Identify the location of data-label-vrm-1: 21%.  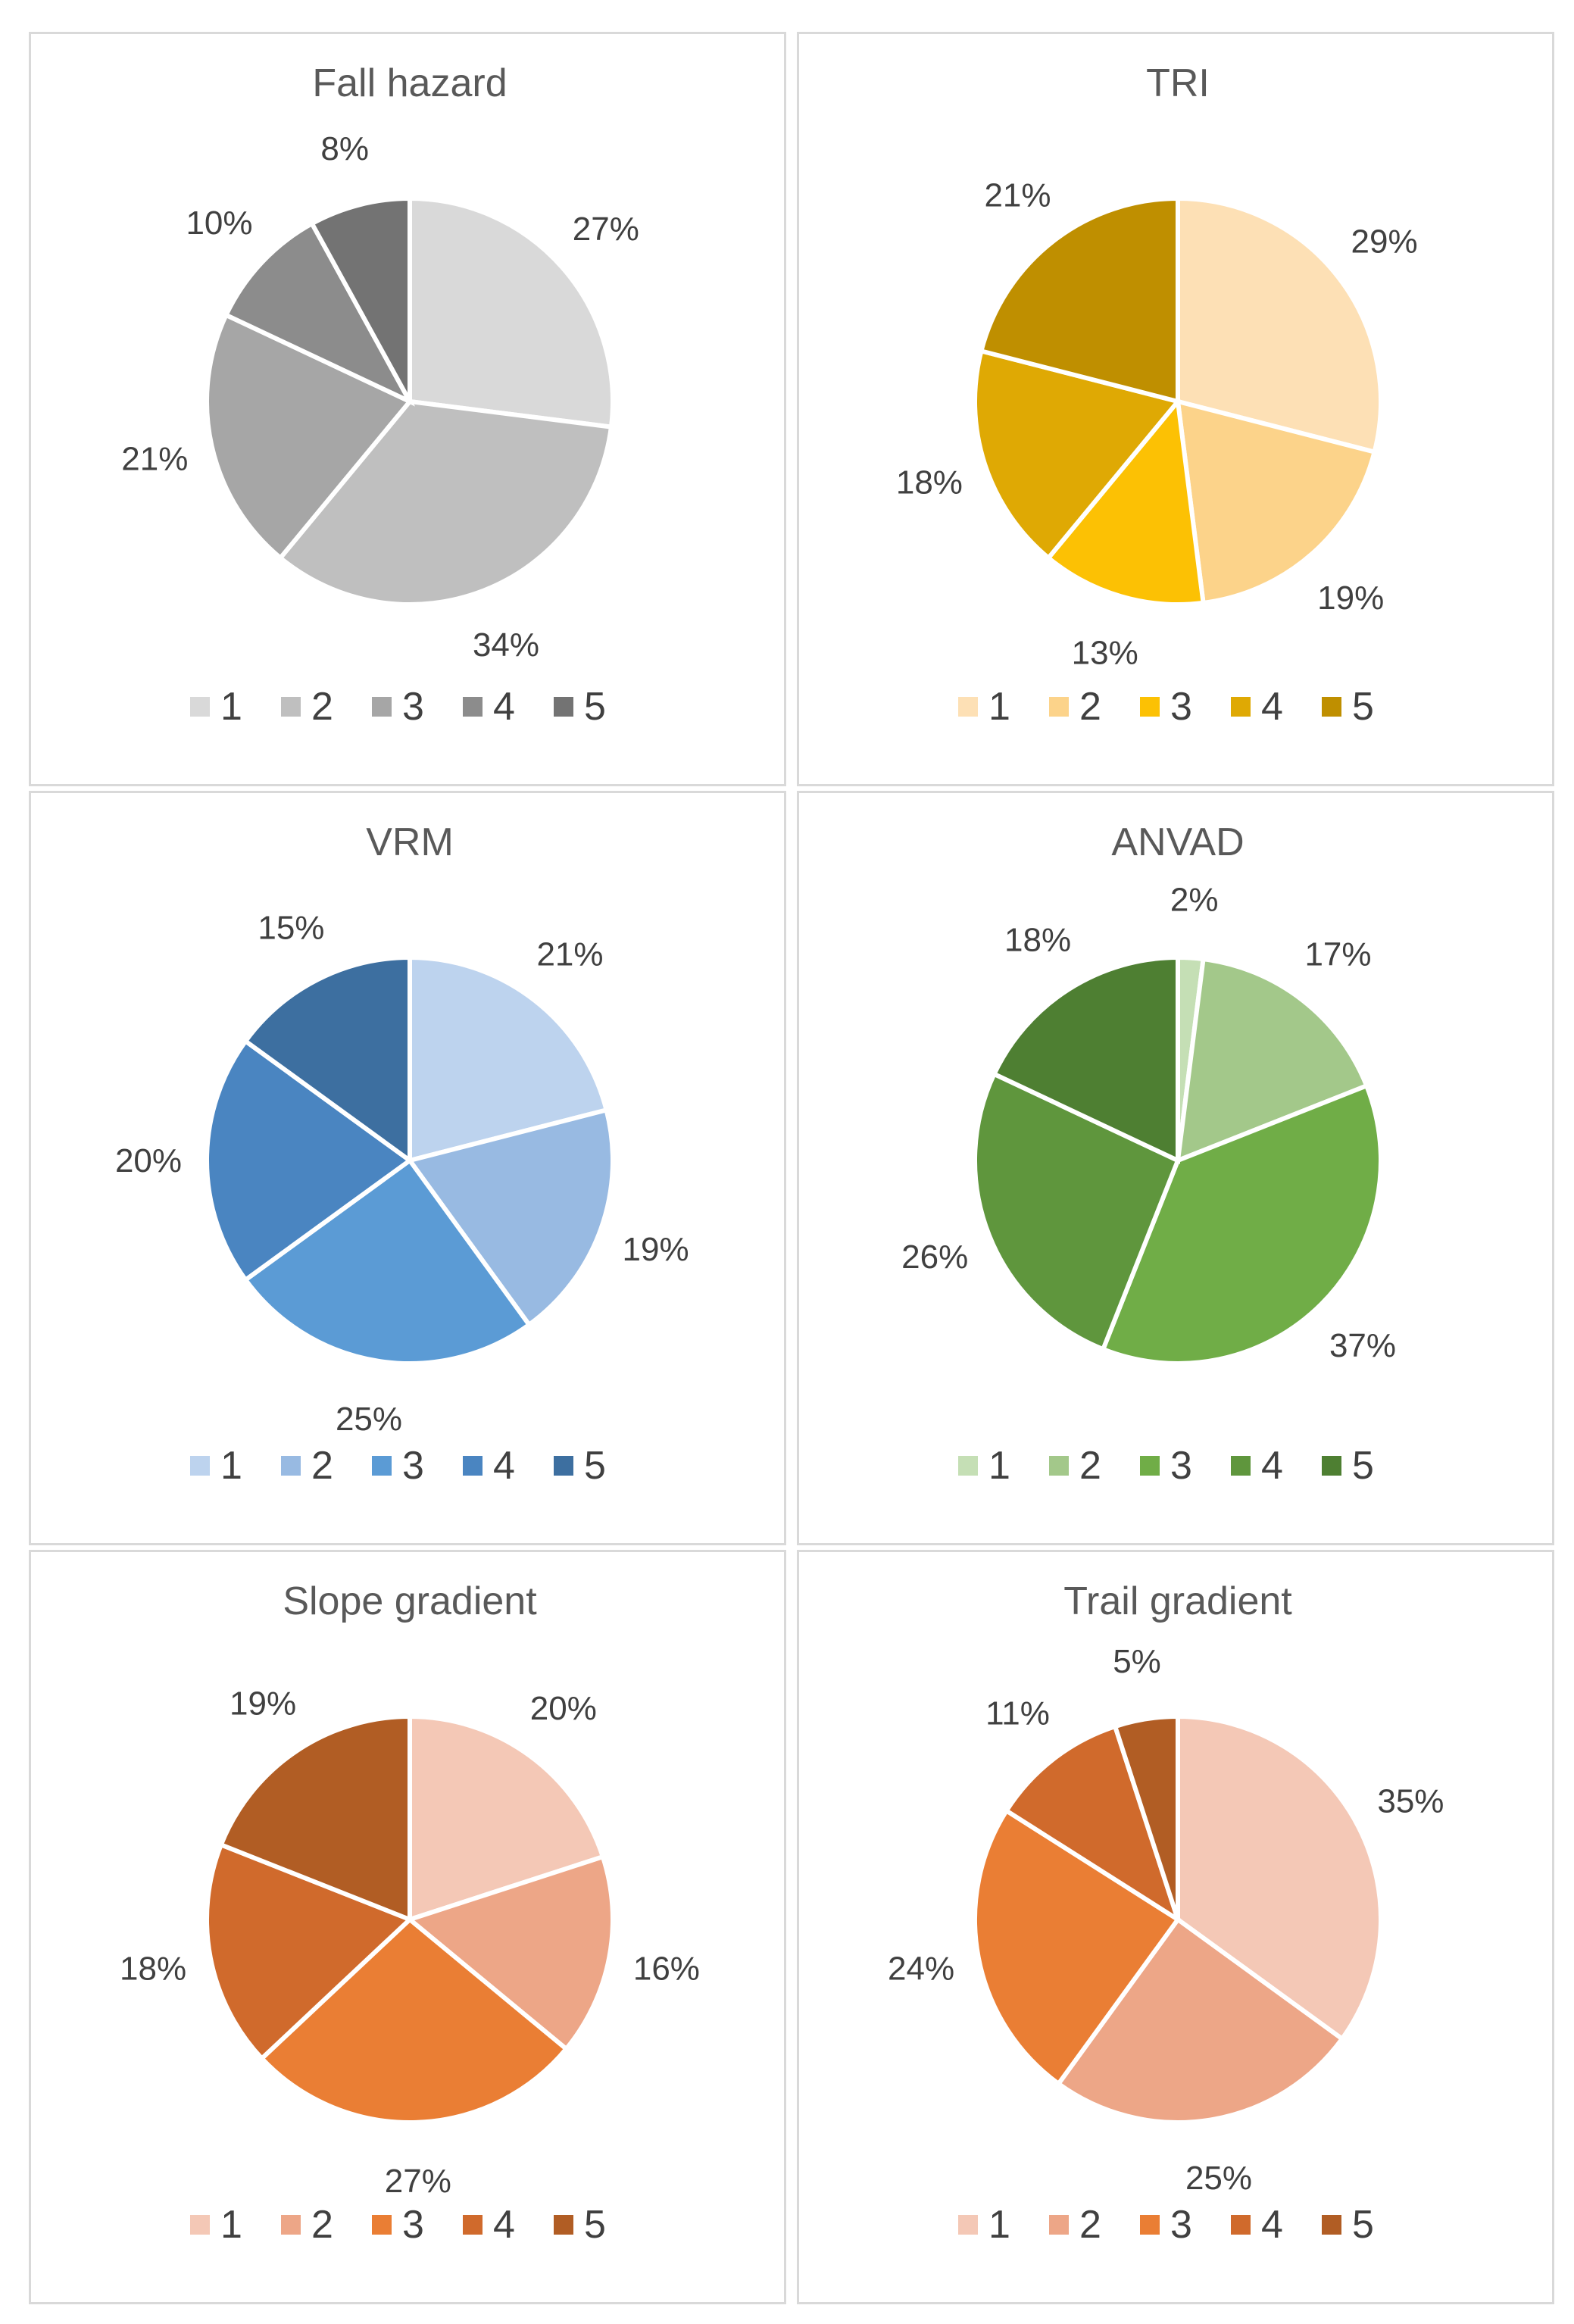
(569, 954).